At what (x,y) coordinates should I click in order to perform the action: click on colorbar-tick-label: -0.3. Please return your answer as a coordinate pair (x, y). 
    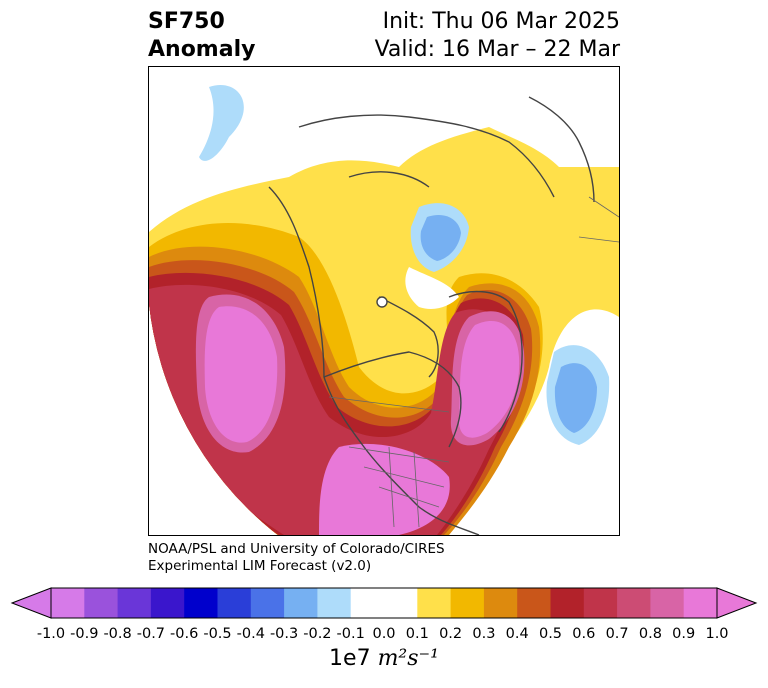
    Looking at the image, I should click on (284, 634).